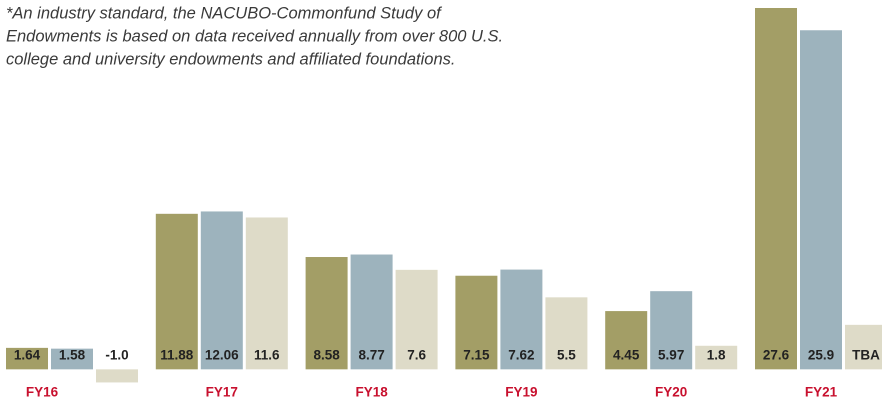 Image resolution: width=882 pixels, height=406 pixels. What do you see at coordinates (72, 355) in the screenshot?
I see `value-label: 1.58` at bounding box center [72, 355].